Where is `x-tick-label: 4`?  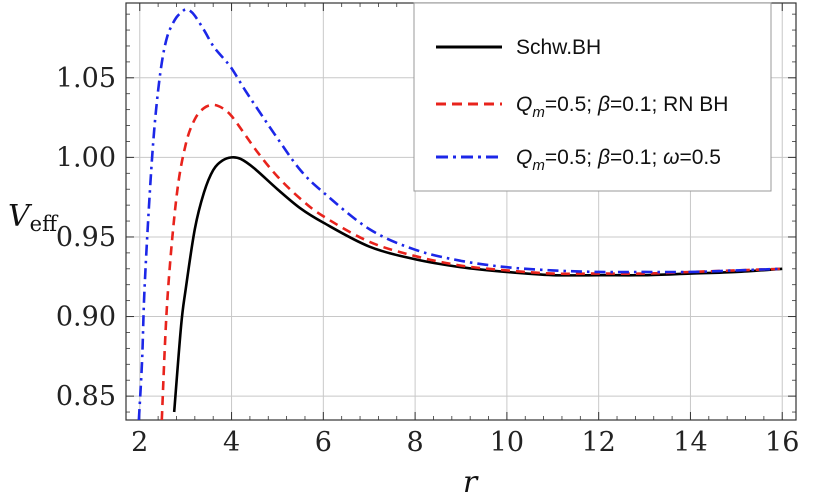
x-tick-label: 4 is located at coordinates (231, 442).